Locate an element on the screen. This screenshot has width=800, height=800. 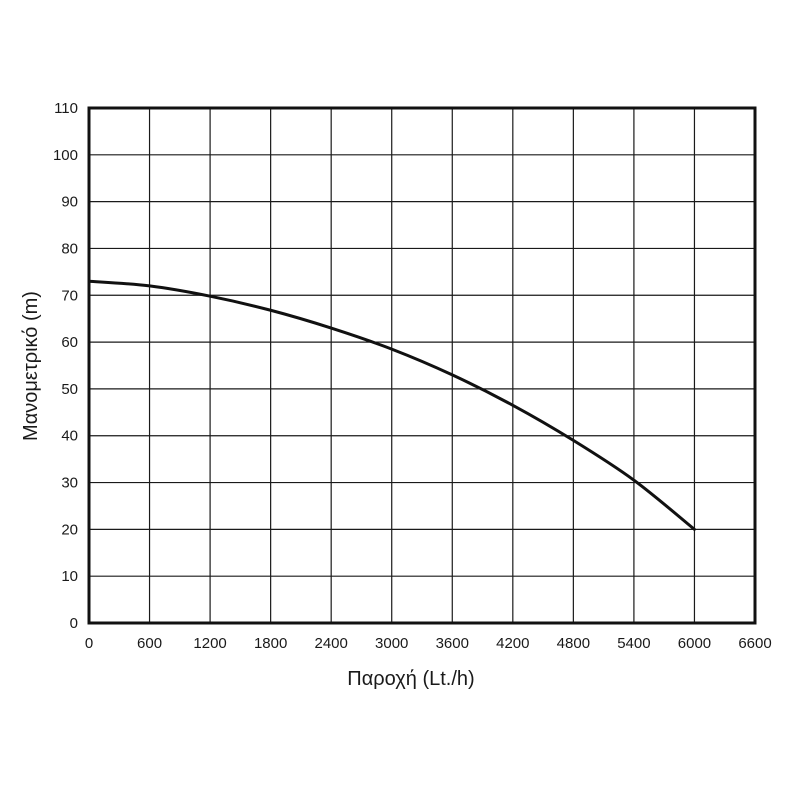
y-tick-label: 30 is located at coordinates (69, 483).